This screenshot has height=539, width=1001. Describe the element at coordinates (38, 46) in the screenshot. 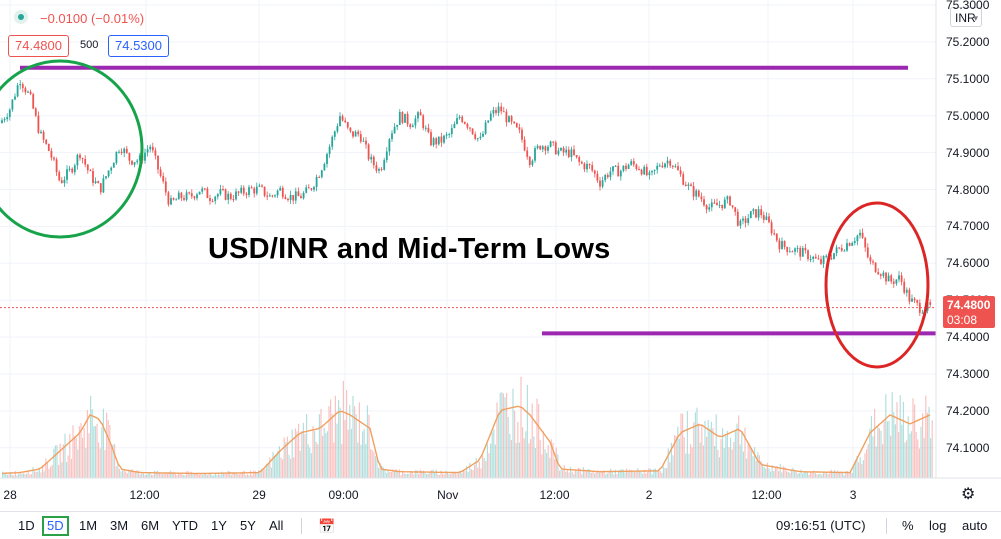

I see `sell-price: 74.4800` at that location.